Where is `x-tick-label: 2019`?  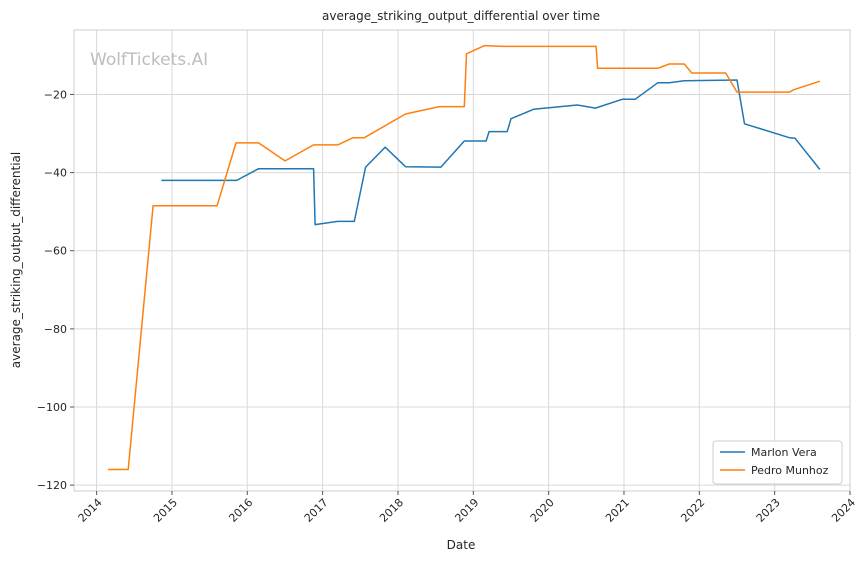
x-tick-label: 2019 is located at coordinates (466, 510).